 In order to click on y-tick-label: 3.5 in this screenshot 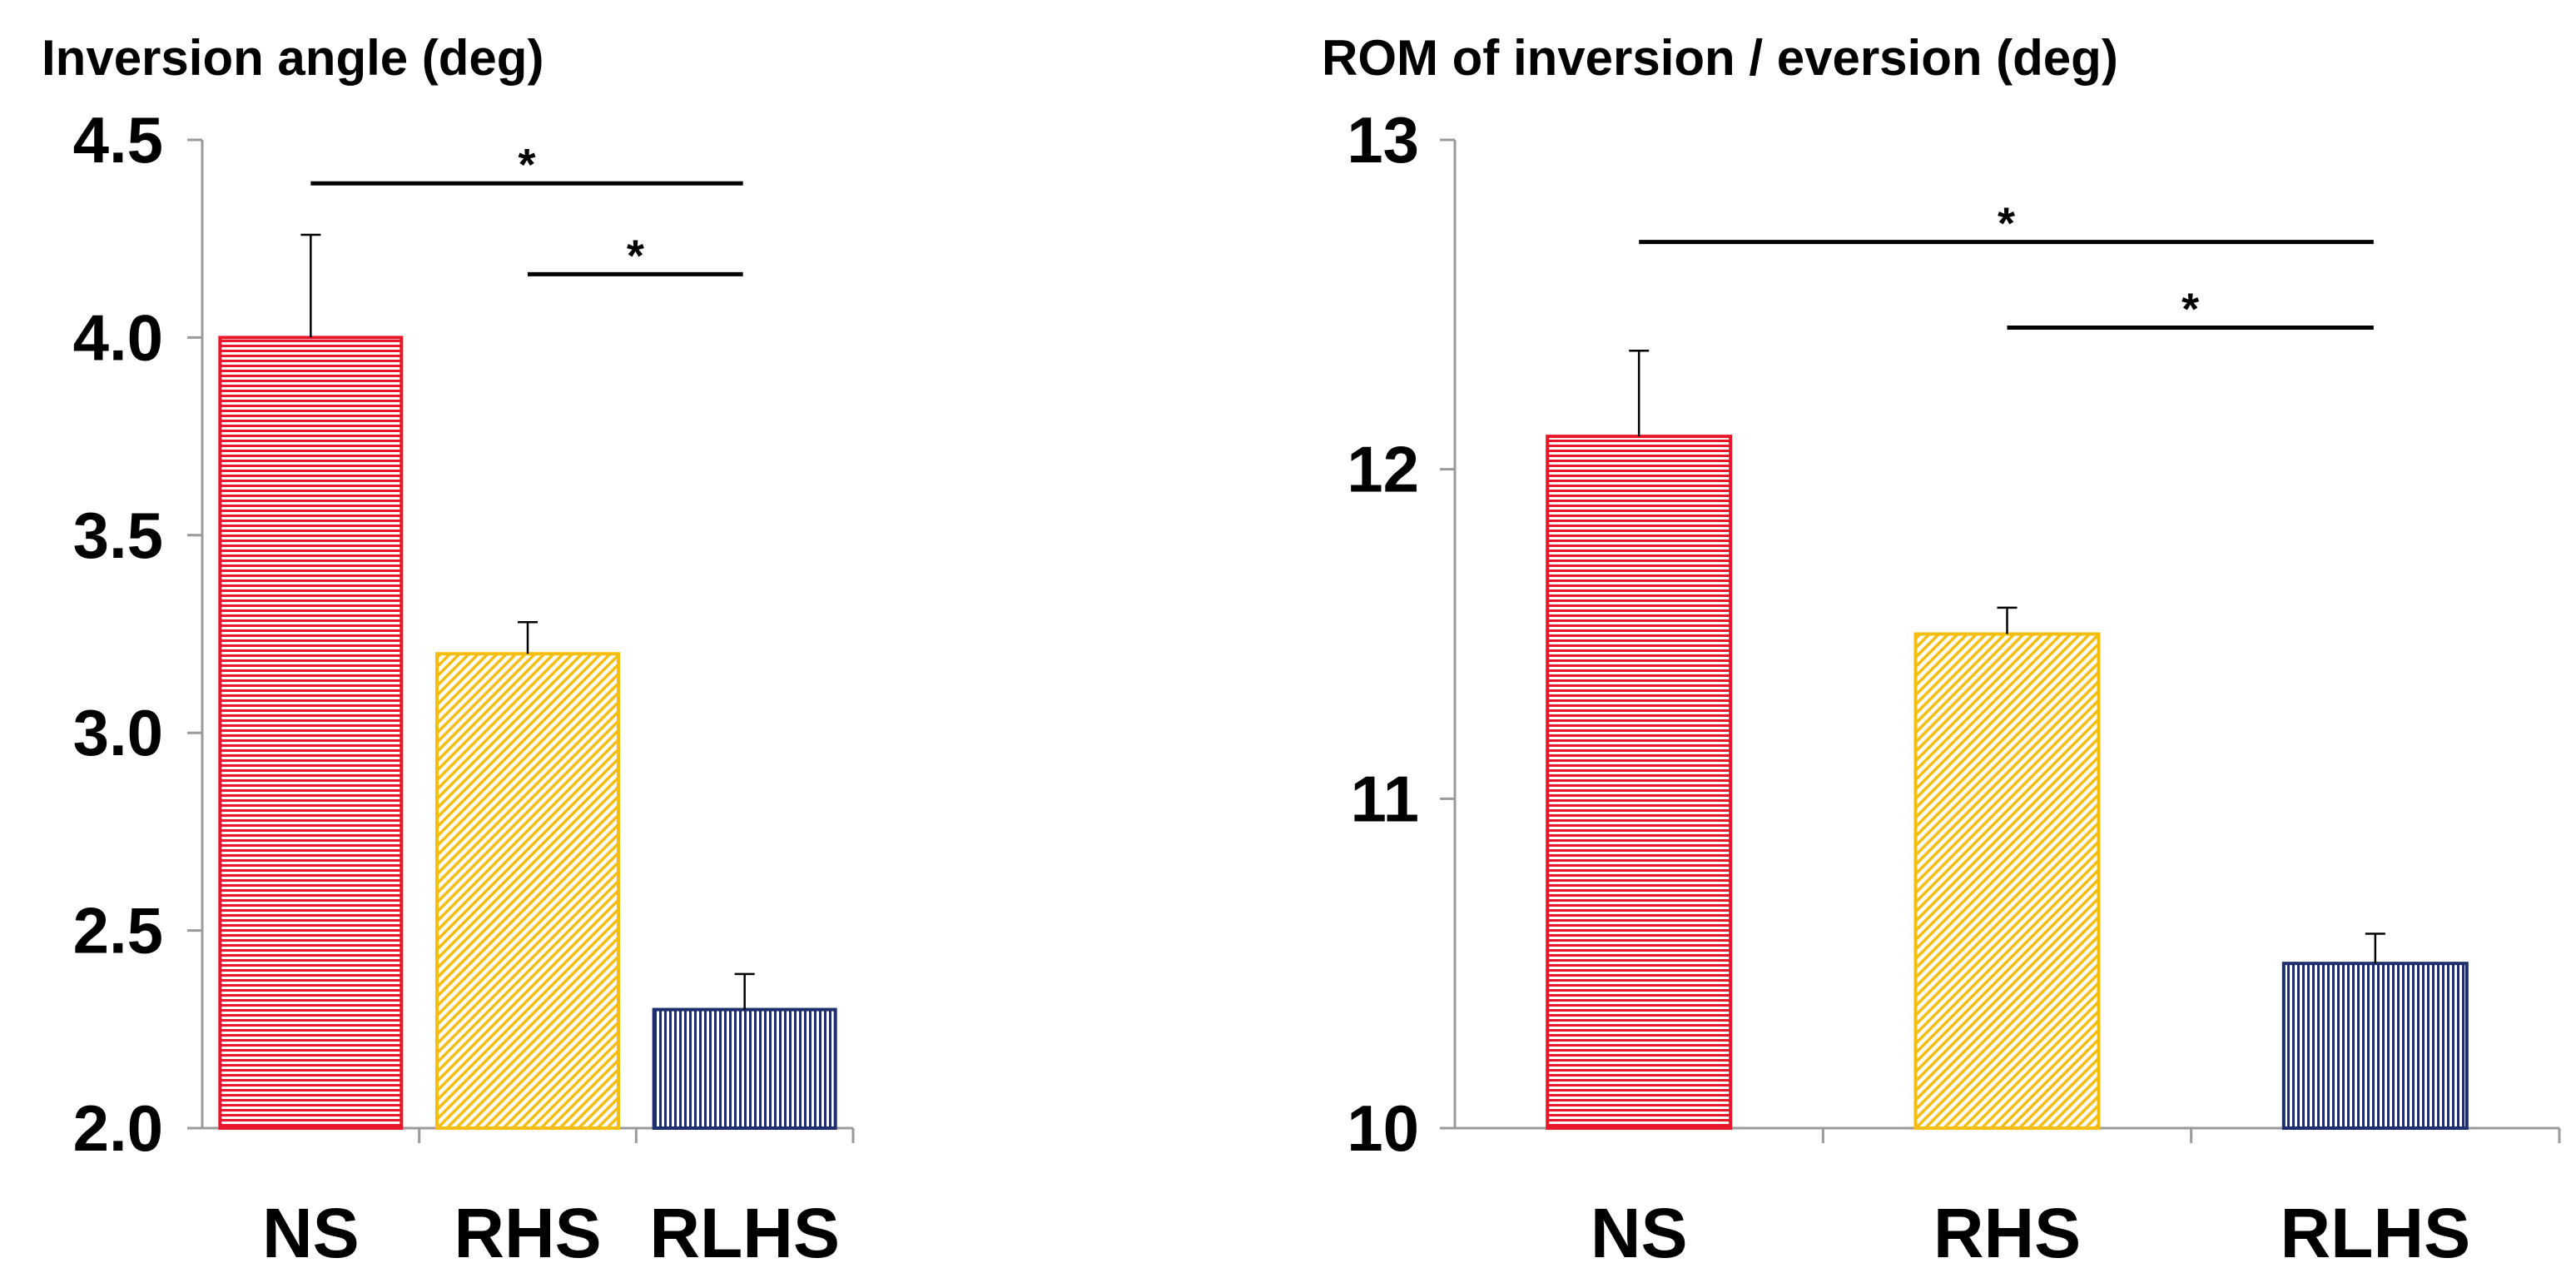, I will do `click(118, 535)`.